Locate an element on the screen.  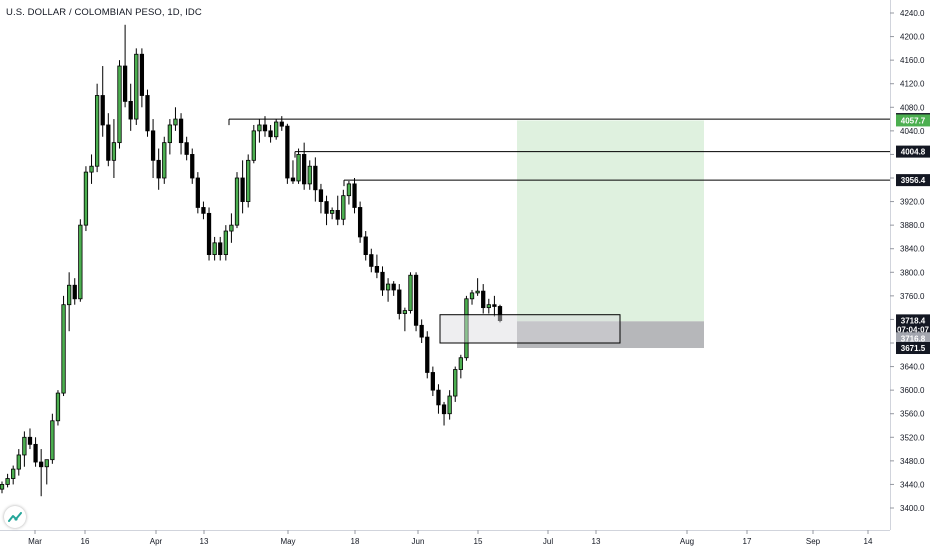
long-position-profit-zone is located at coordinates (610, 221).